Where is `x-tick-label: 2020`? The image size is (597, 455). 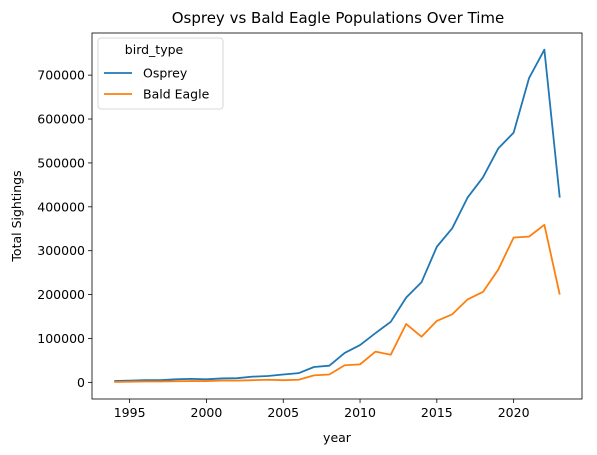
x-tick-label: 2020 is located at coordinates (514, 412).